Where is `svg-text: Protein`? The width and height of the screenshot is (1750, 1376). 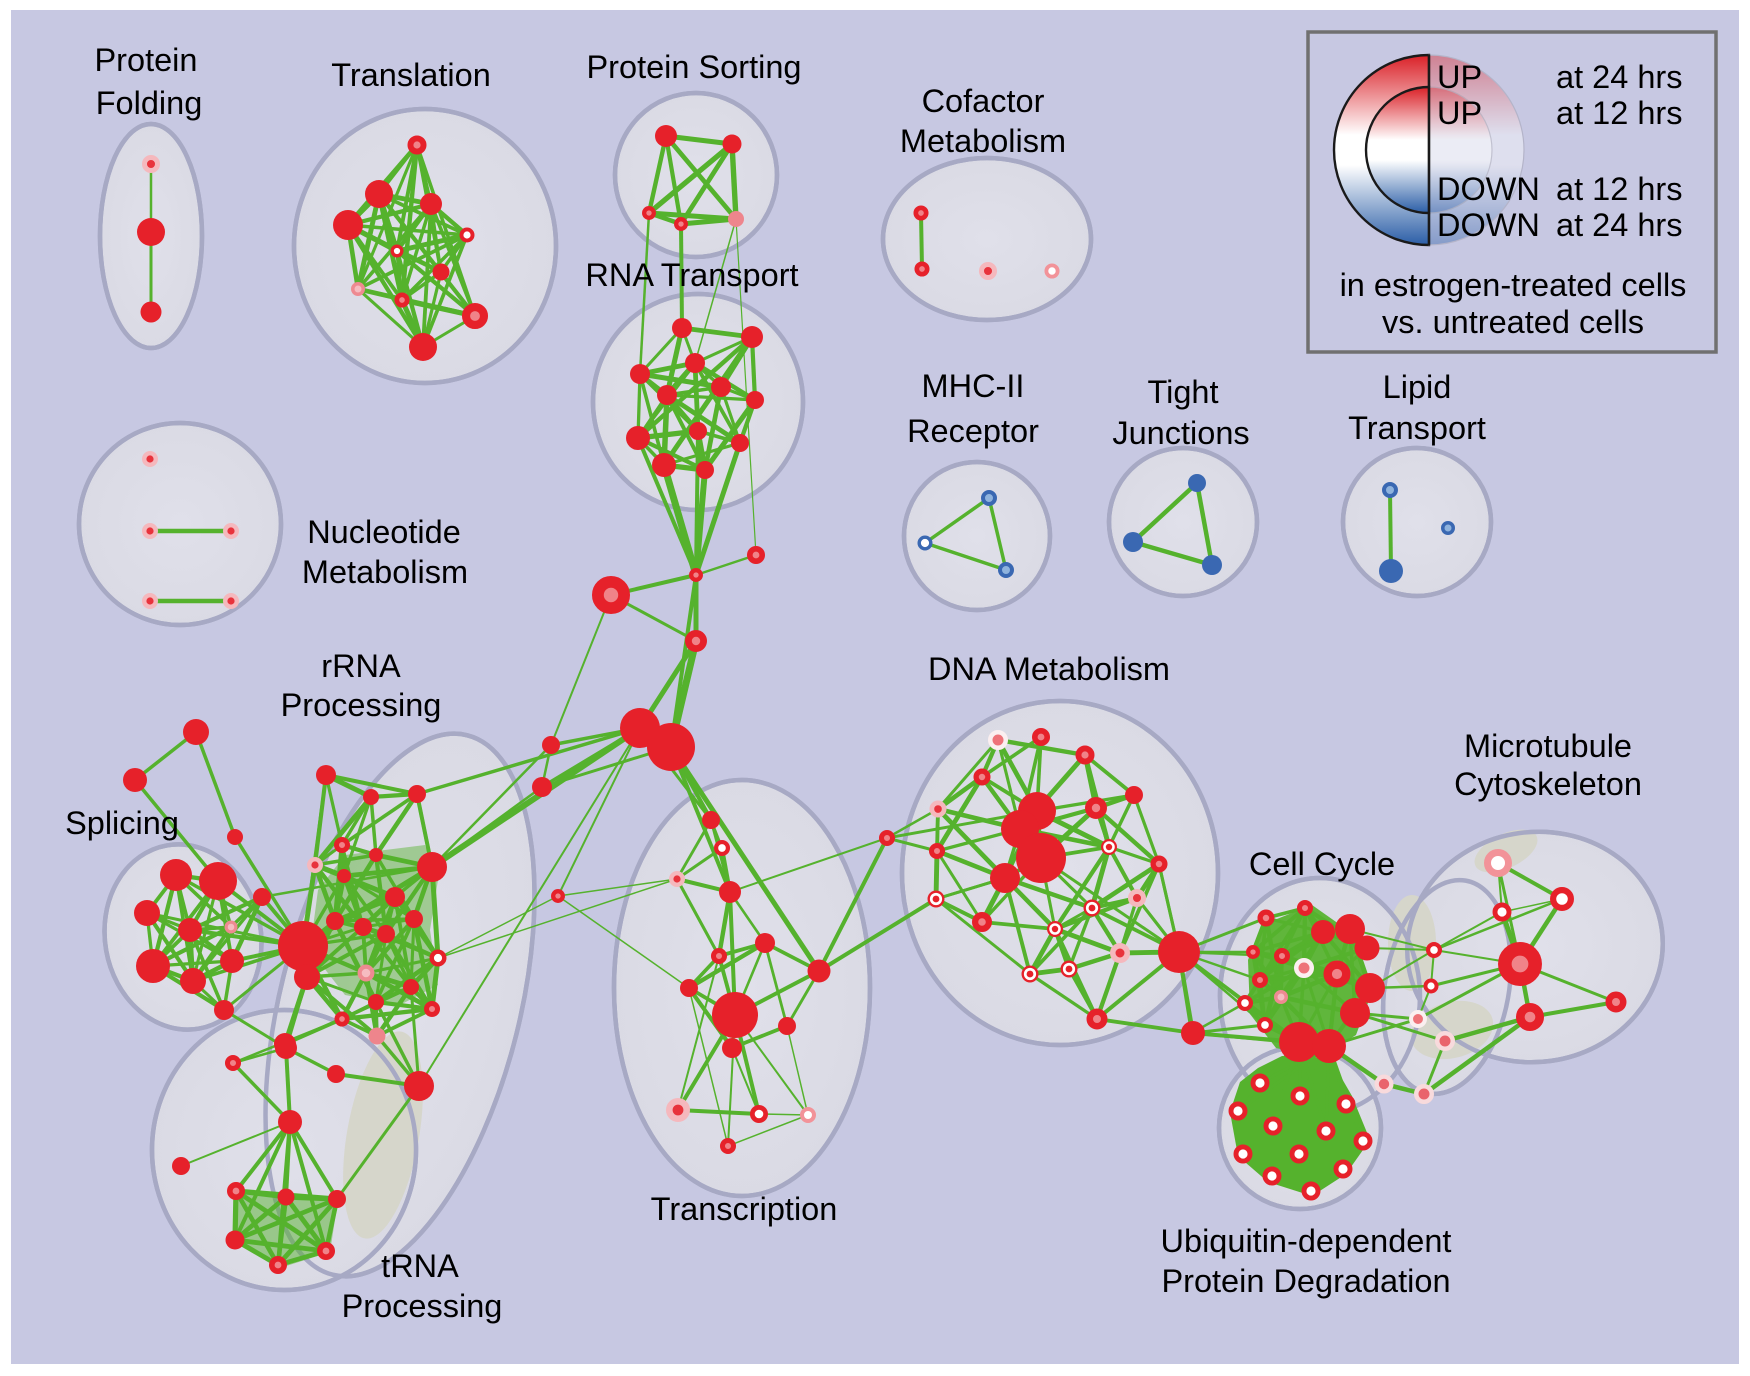
svg-text: Protein is located at coordinates (146, 60).